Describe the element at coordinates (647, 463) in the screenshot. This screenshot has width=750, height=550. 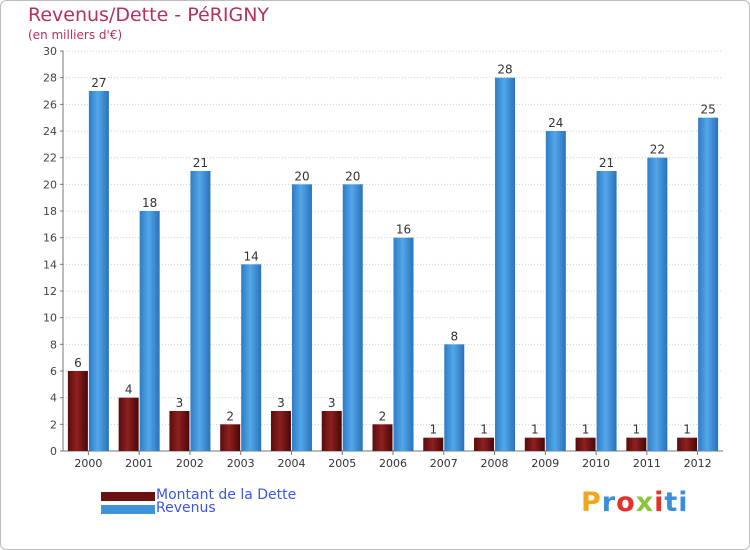
I see `x-tick-label: 2011` at that location.